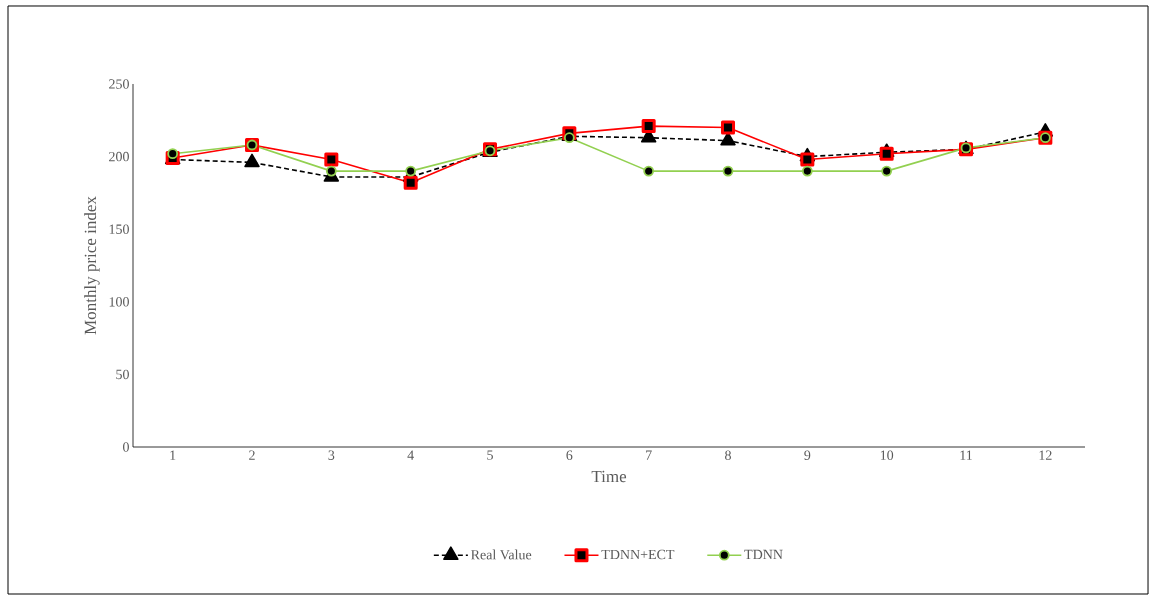 The width and height of the screenshot is (1151, 596). I want to click on legend-label: TDNN+ECT, so click(638, 554).